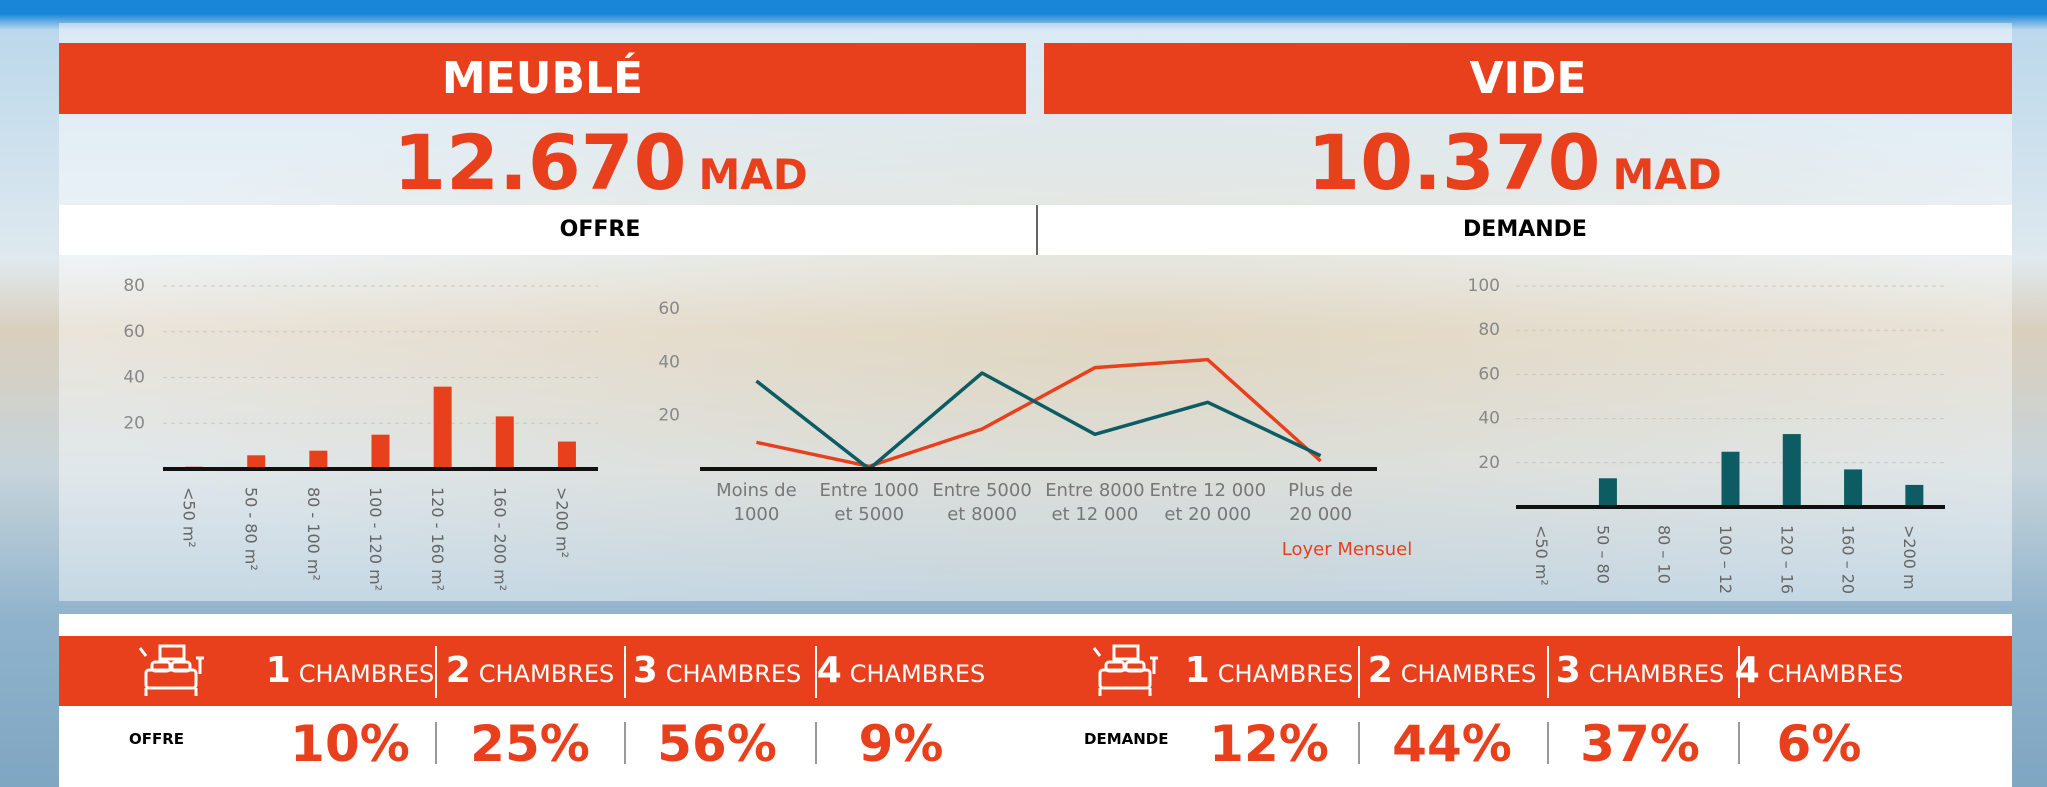 The width and height of the screenshot is (2047, 787). I want to click on amount-value: 10.370, so click(1454, 162).